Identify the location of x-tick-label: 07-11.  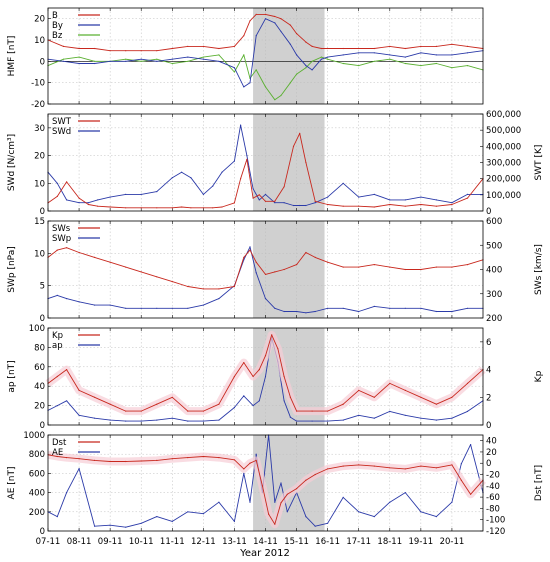
(48, 542).